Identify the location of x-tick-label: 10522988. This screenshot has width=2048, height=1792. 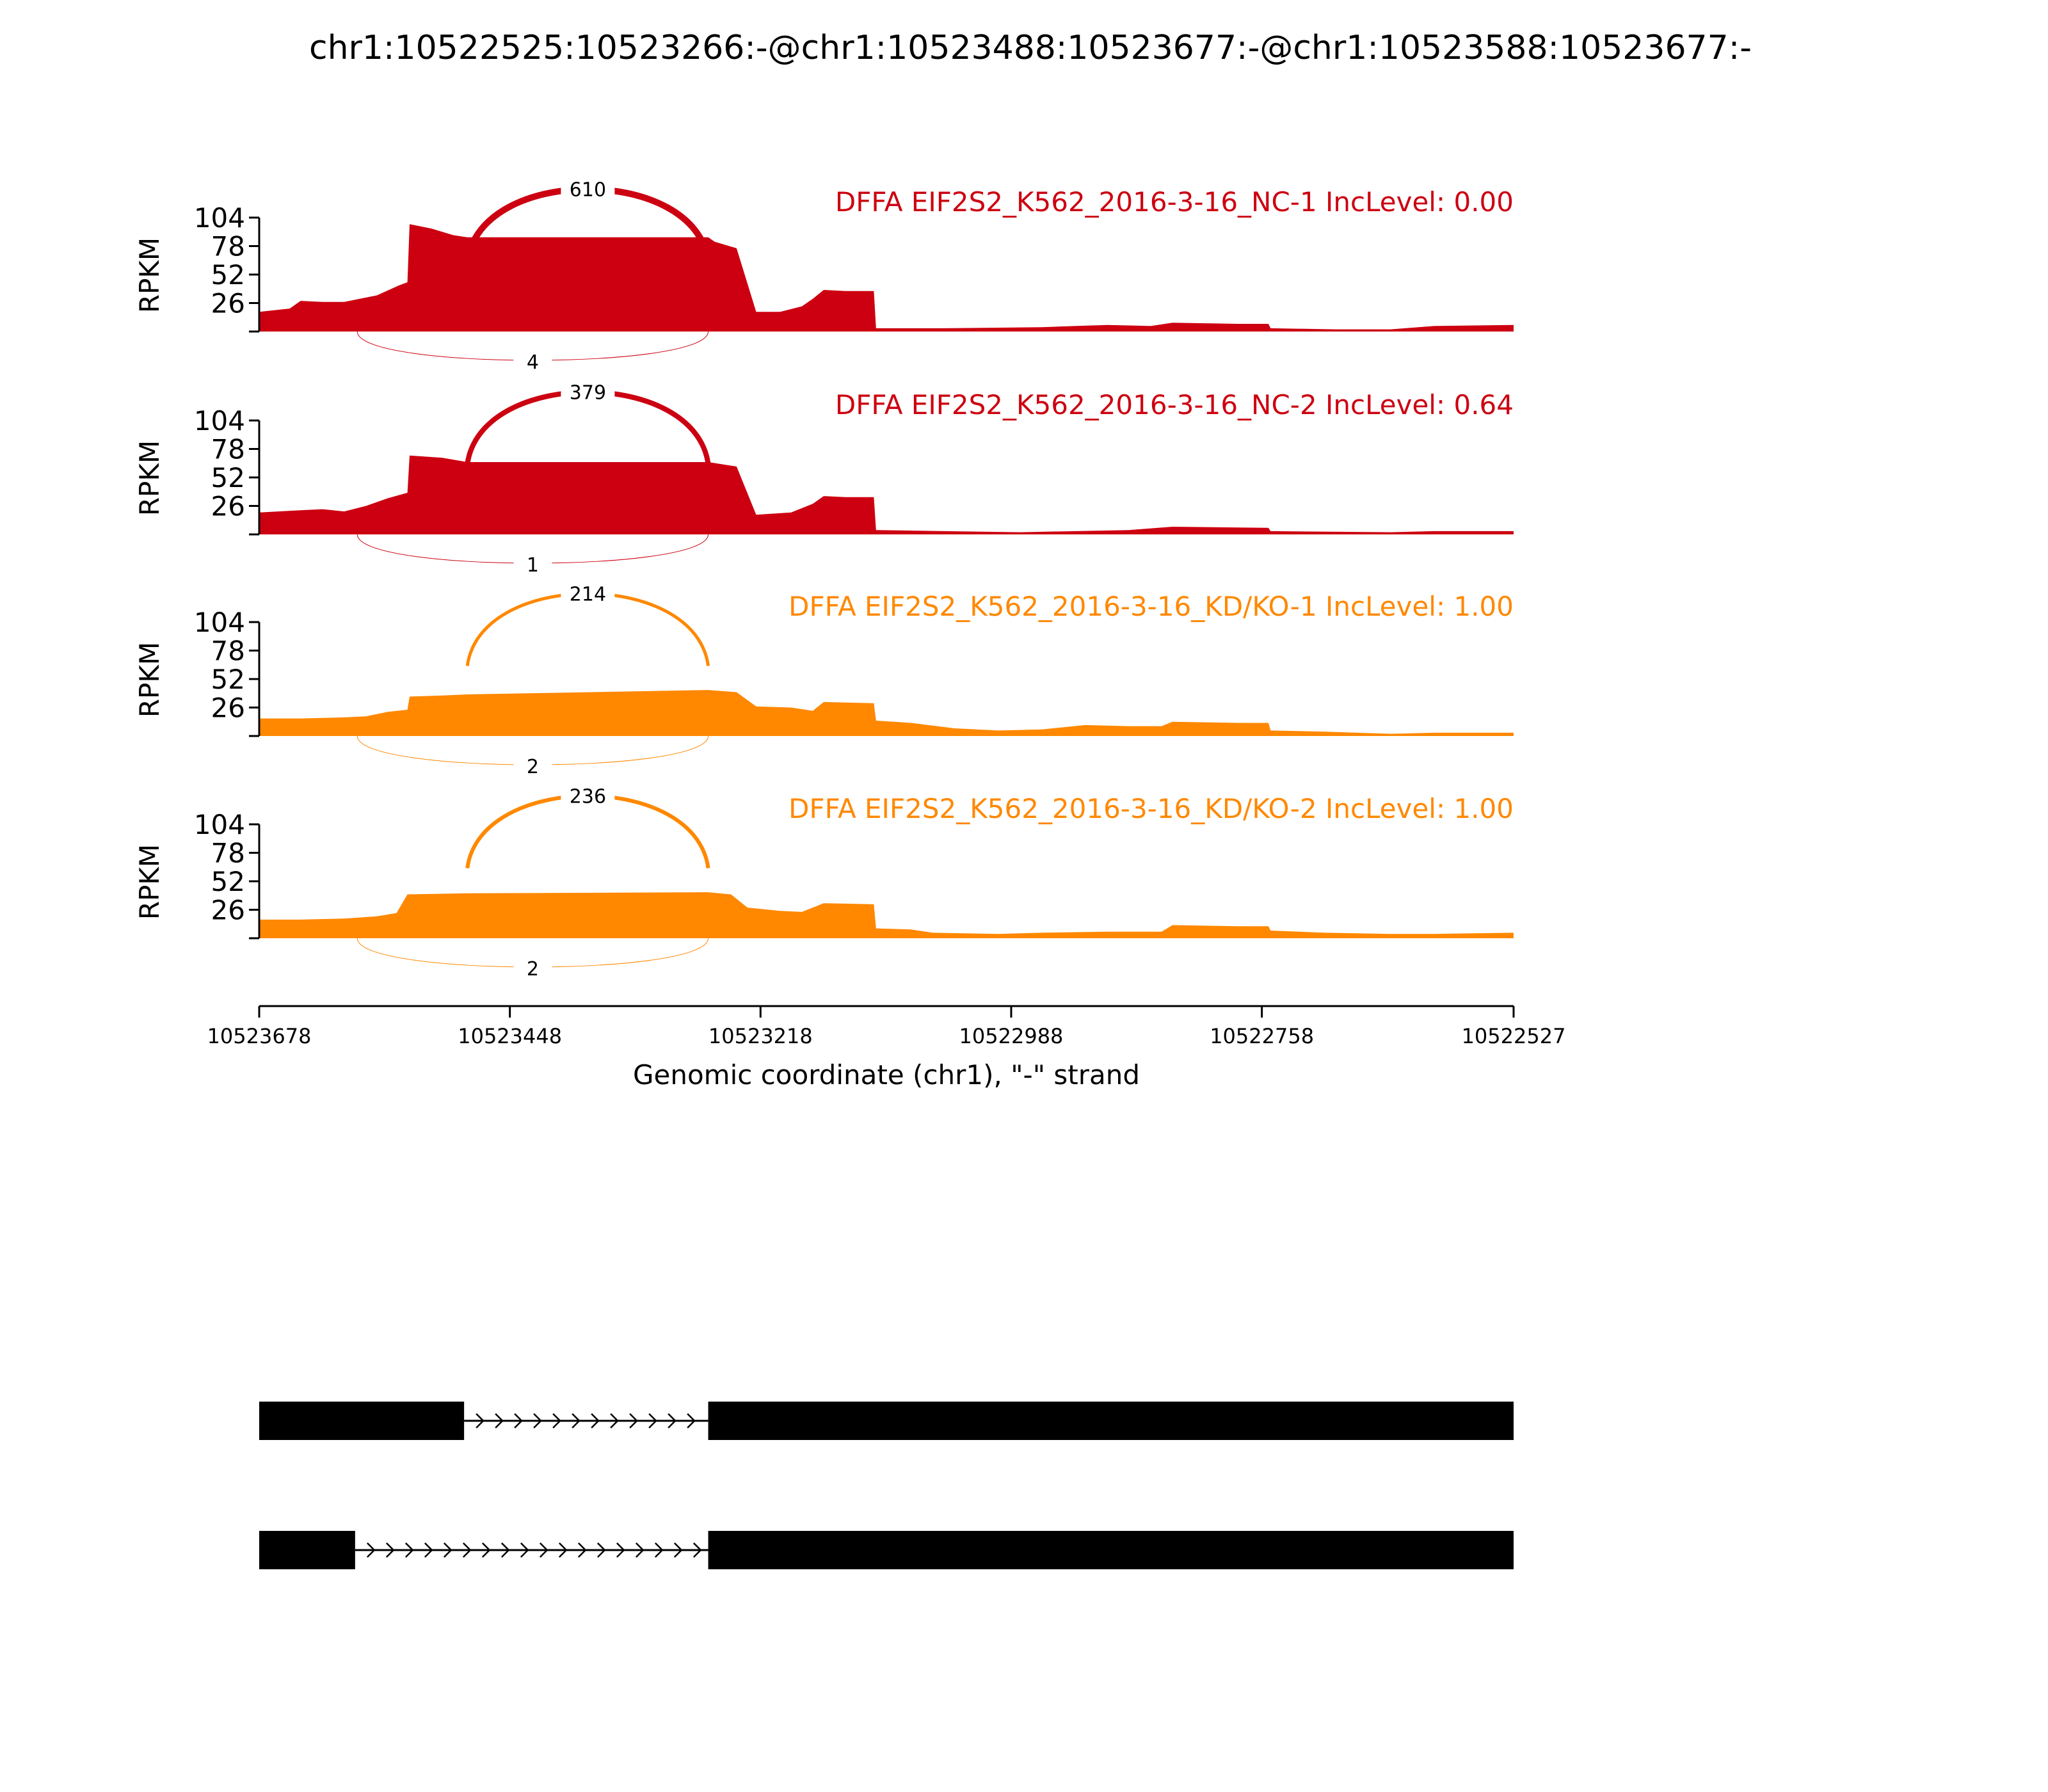
(1011, 1036).